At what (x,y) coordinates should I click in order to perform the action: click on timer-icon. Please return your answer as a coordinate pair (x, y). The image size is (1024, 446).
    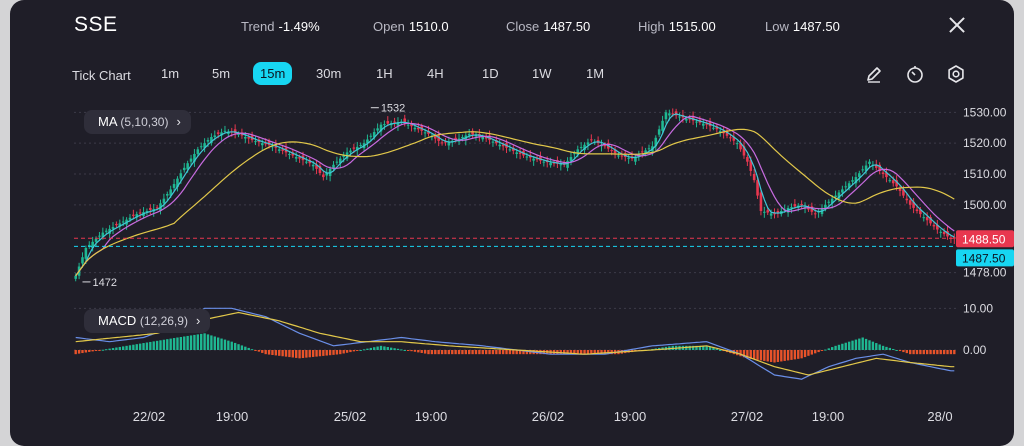
    Looking at the image, I should click on (915, 74).